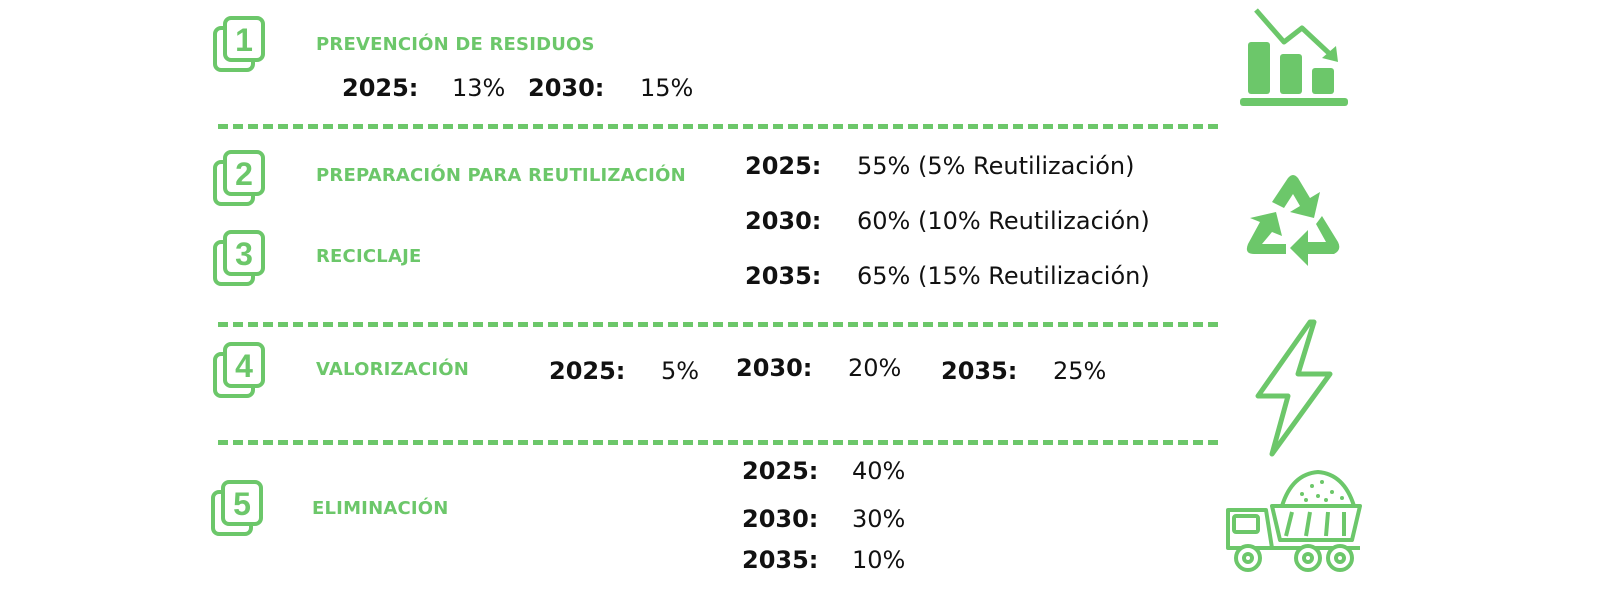 Image resolution: width=1600 pixels, height=600 pixels. What do you see at coordinates (455, 44) in the screenshot?
I see `section-title: PREVENCIÓN DE RESIDUOS` at bounding box center [455, 44].